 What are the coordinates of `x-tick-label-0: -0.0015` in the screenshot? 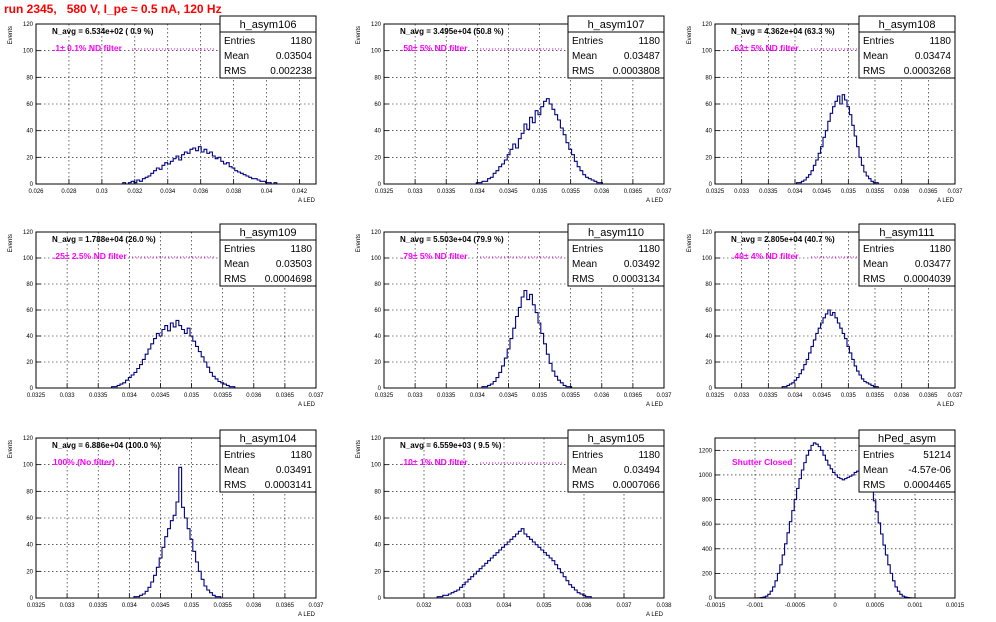 It's located at (715, 606).